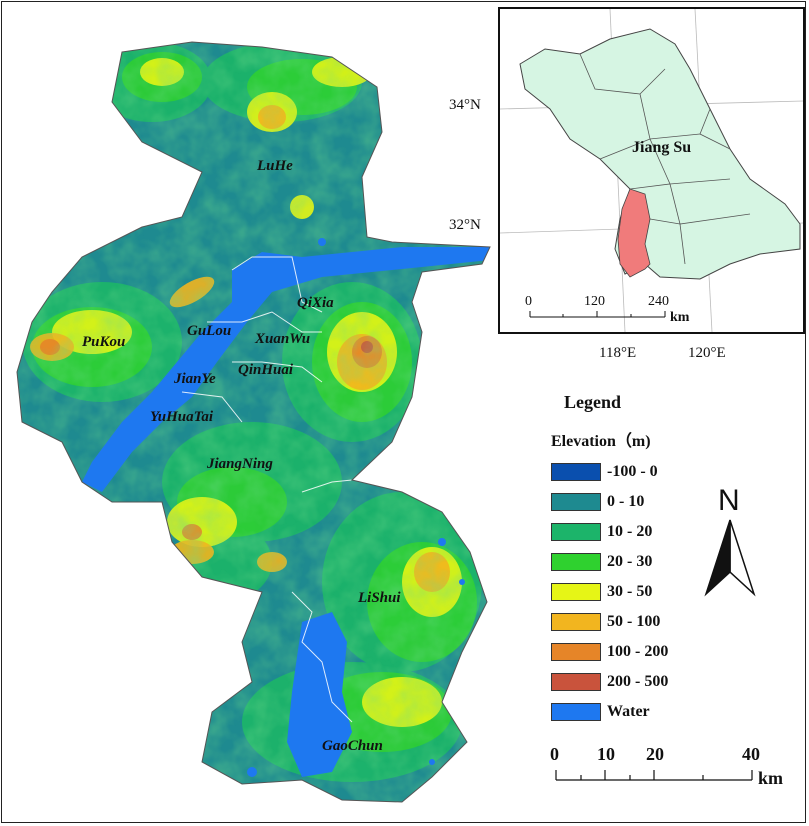 Image resolution: width=809 pixels, height=826 pixels. Describe the element at coordinates (751, 754) in the screenshot. I see `scale-tick-40: 40` at that location.